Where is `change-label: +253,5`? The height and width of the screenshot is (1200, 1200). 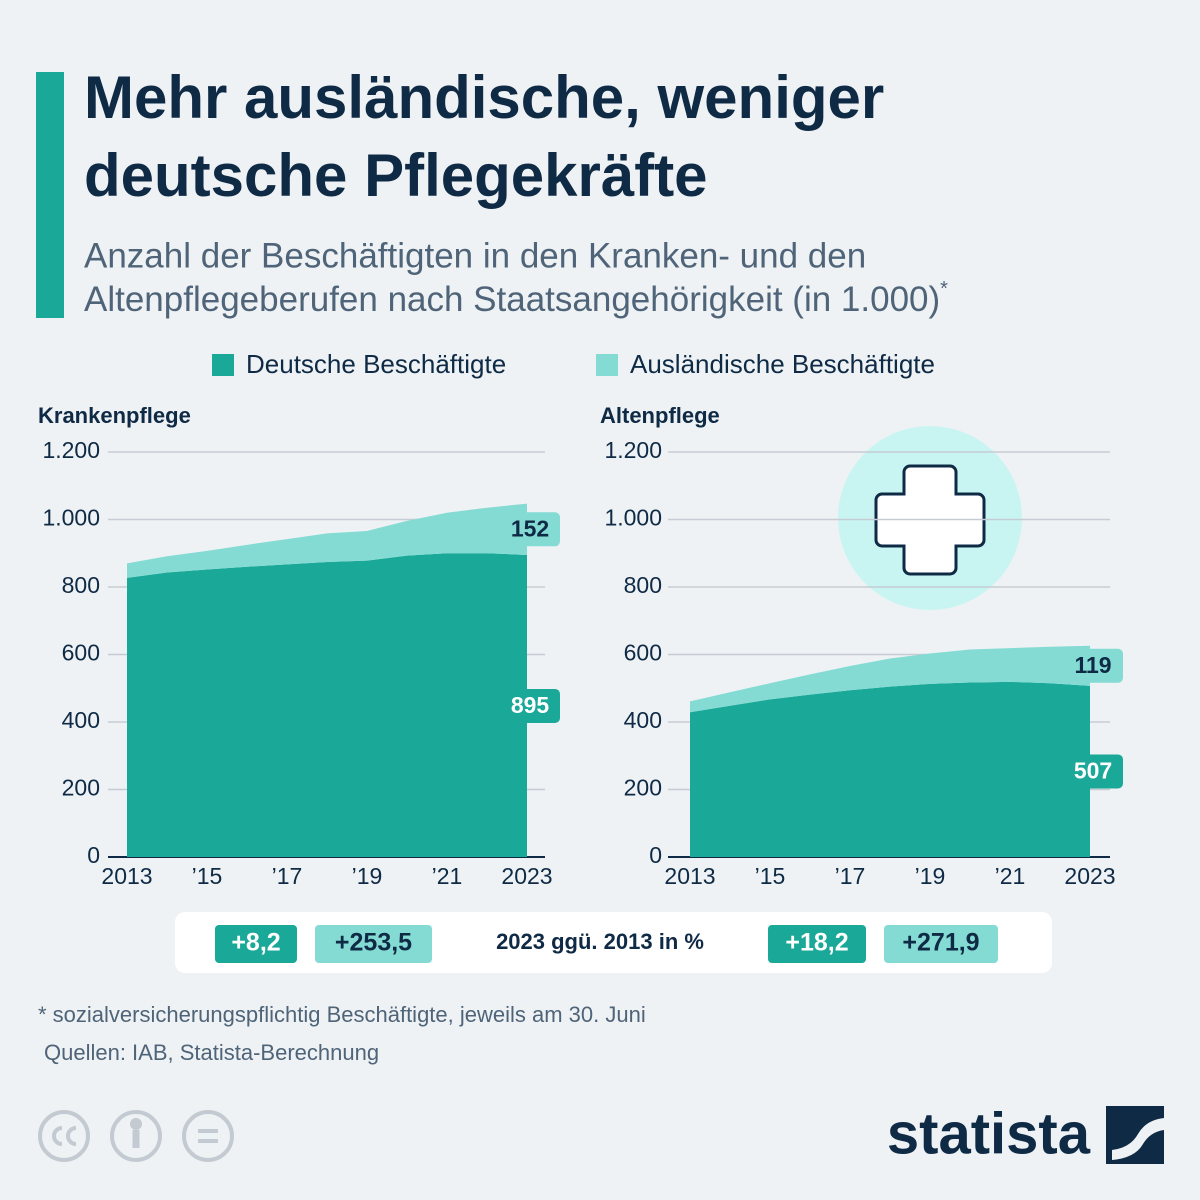
change-label: +253,5 is located at coordinates (373, 943).